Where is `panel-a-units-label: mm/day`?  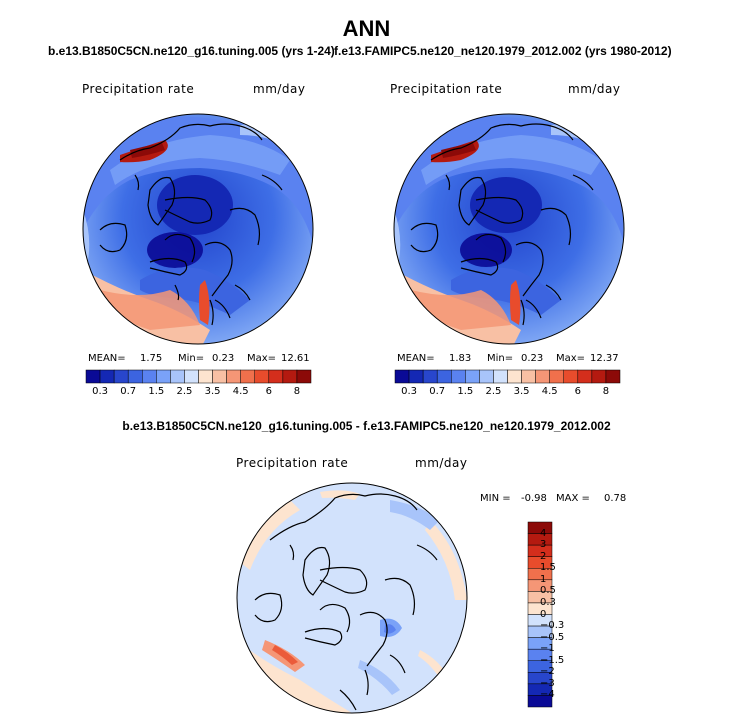 panel-a-units-label: mm/day is located at coordinates (279, 89).